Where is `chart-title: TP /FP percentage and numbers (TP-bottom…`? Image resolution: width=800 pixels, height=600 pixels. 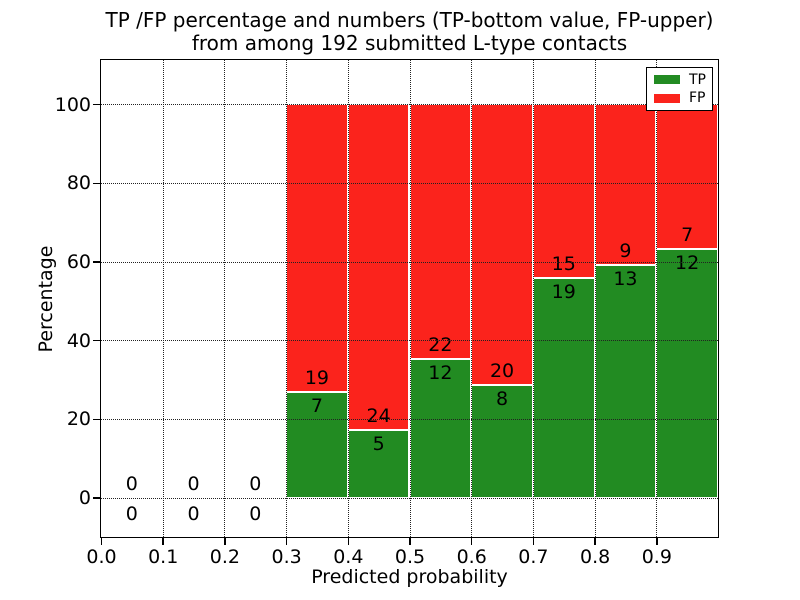 chart-title: TP /FP percentage and numbers (TP-bottom… is located at coordinates (409, 32).